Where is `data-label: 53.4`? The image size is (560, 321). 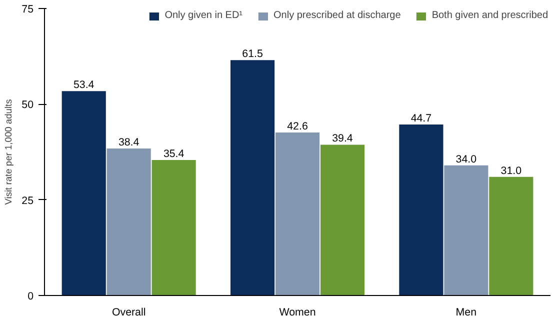
data-label: 53.4 is located at coordinates (83, 85).